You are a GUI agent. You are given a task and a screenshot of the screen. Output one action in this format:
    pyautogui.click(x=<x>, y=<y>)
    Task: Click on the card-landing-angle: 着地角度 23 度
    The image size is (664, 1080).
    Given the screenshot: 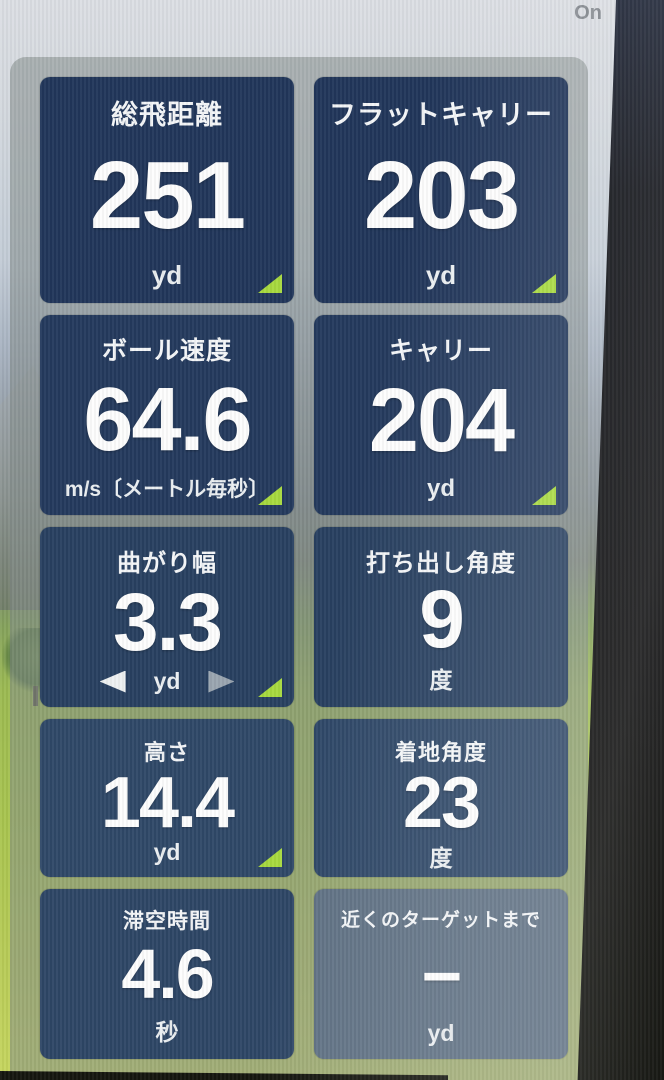 What is the action you would take?
    pyautogui.click(x=441, y=798)
    